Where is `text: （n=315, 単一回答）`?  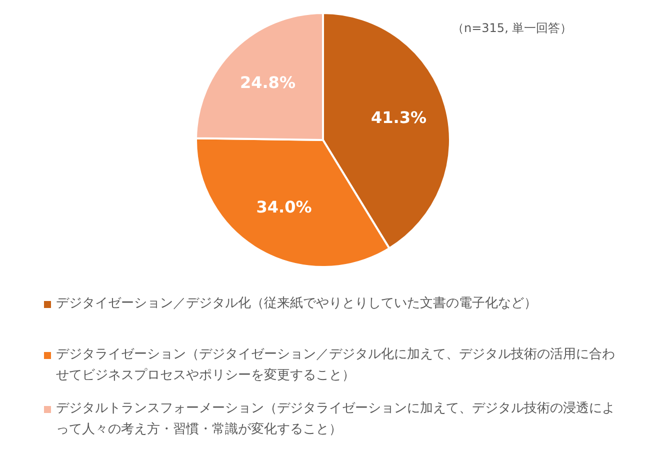 text: （n=315, 単一回答） is located at coordinates (512, 28).